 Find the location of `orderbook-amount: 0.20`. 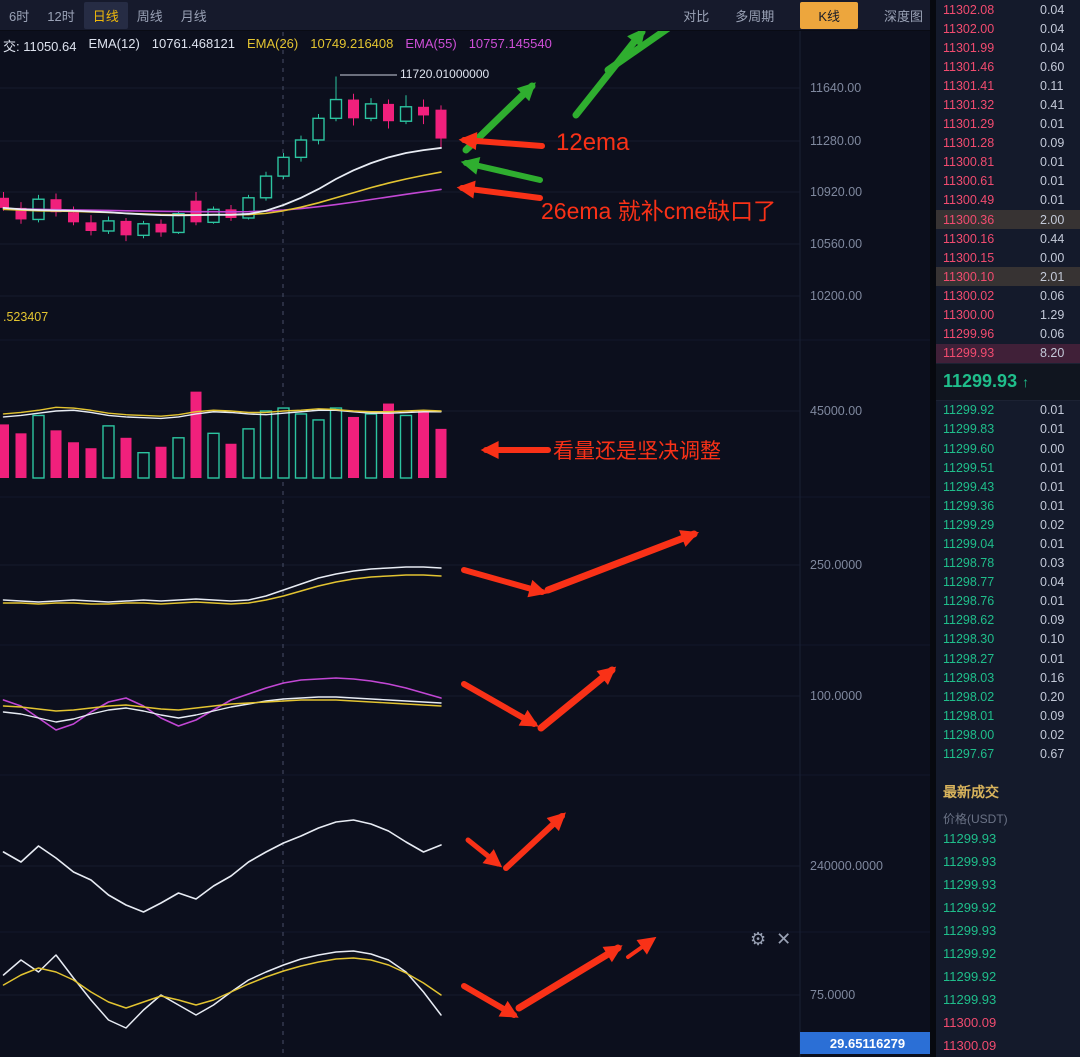

orderbook-amount: 0.20 is located at coordinates (1052, 696).